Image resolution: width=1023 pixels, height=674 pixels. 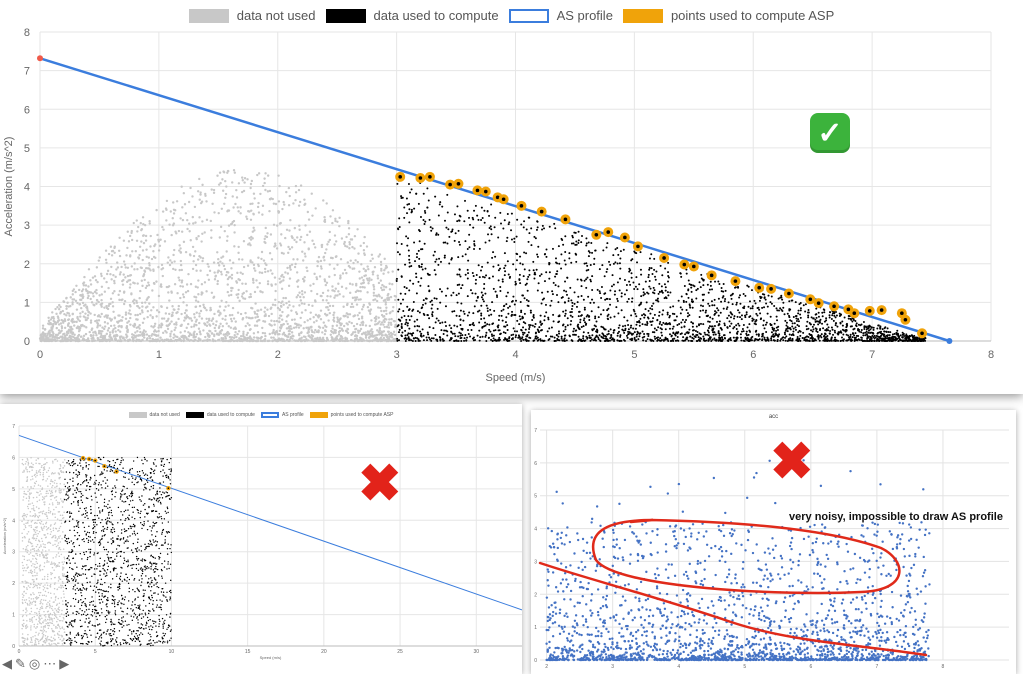 I want to click on legend-item: AS profile, so click(x=560, y=15).